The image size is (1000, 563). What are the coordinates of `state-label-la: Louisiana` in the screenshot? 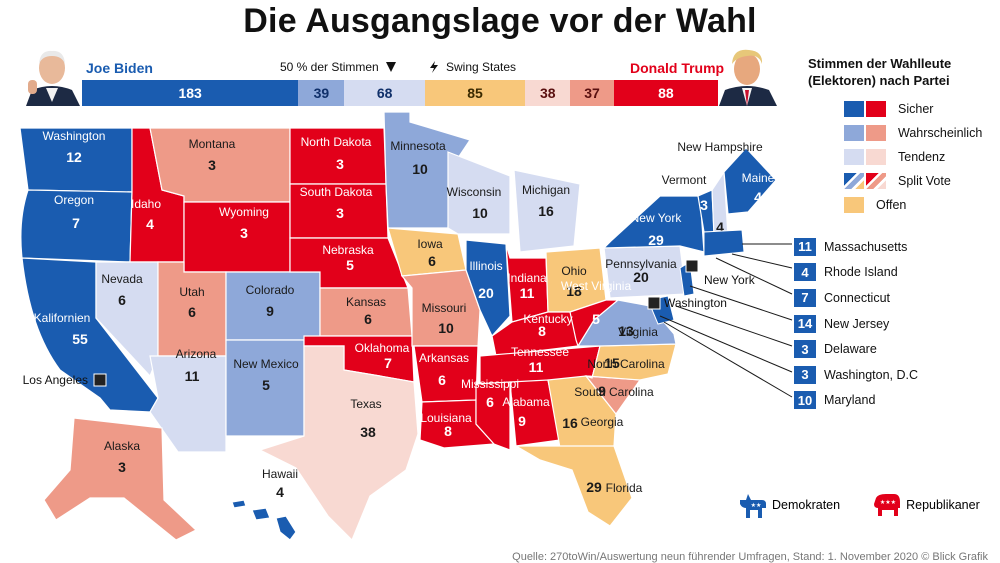 It's located at (446, 418).